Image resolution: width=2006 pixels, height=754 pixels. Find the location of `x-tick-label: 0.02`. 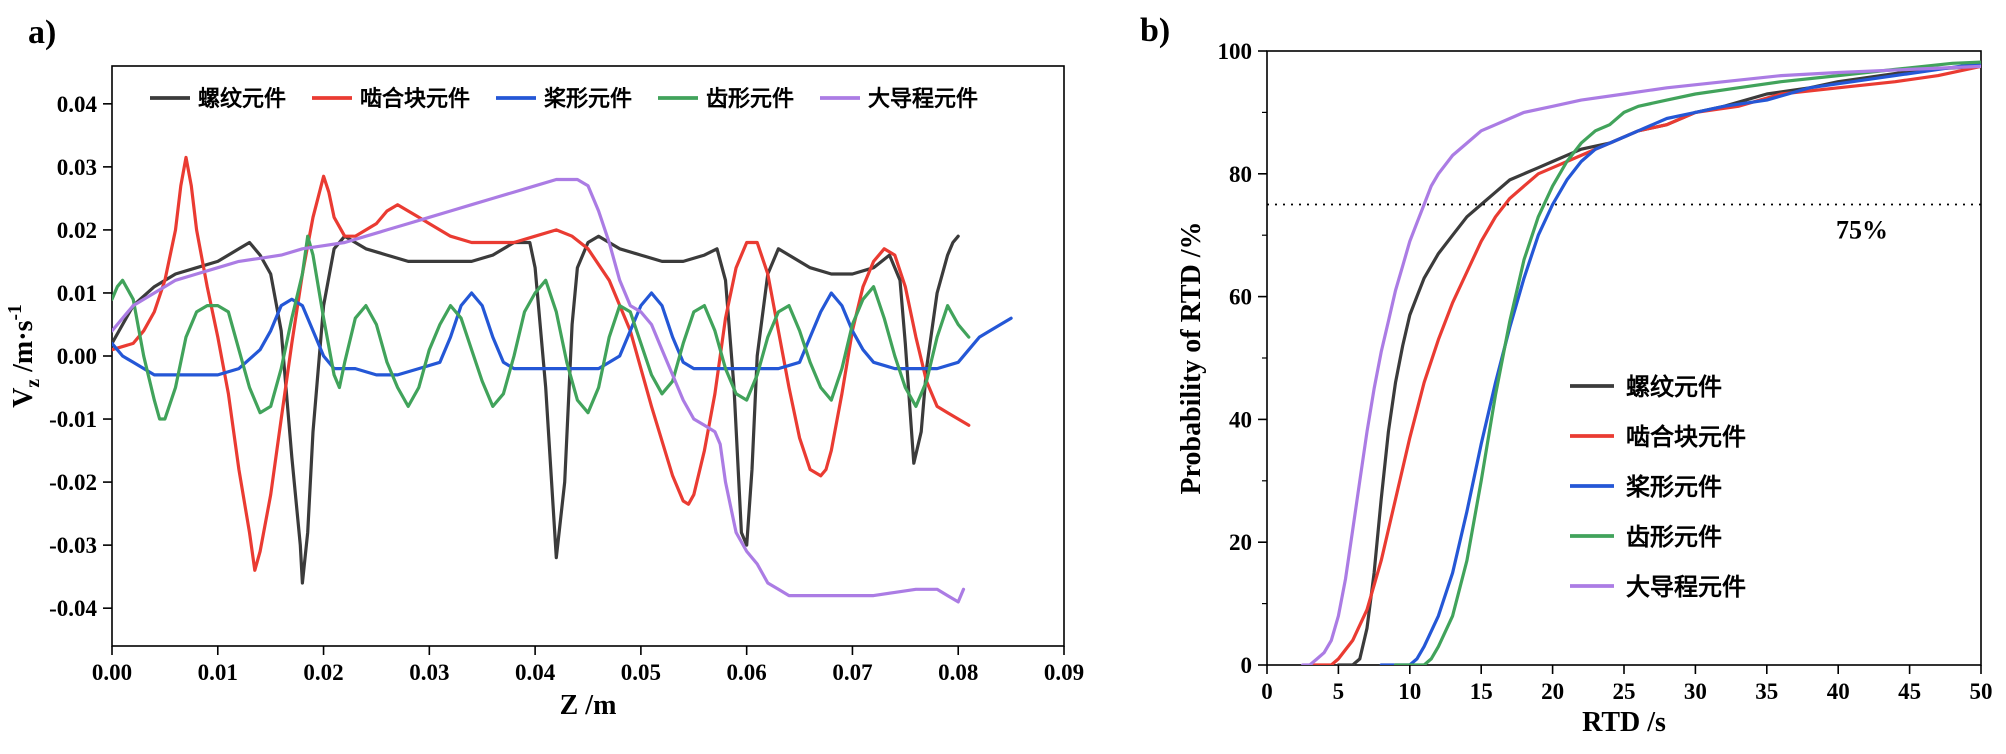

x-tick-label: 0.02 is located at coordinates (323, 672).